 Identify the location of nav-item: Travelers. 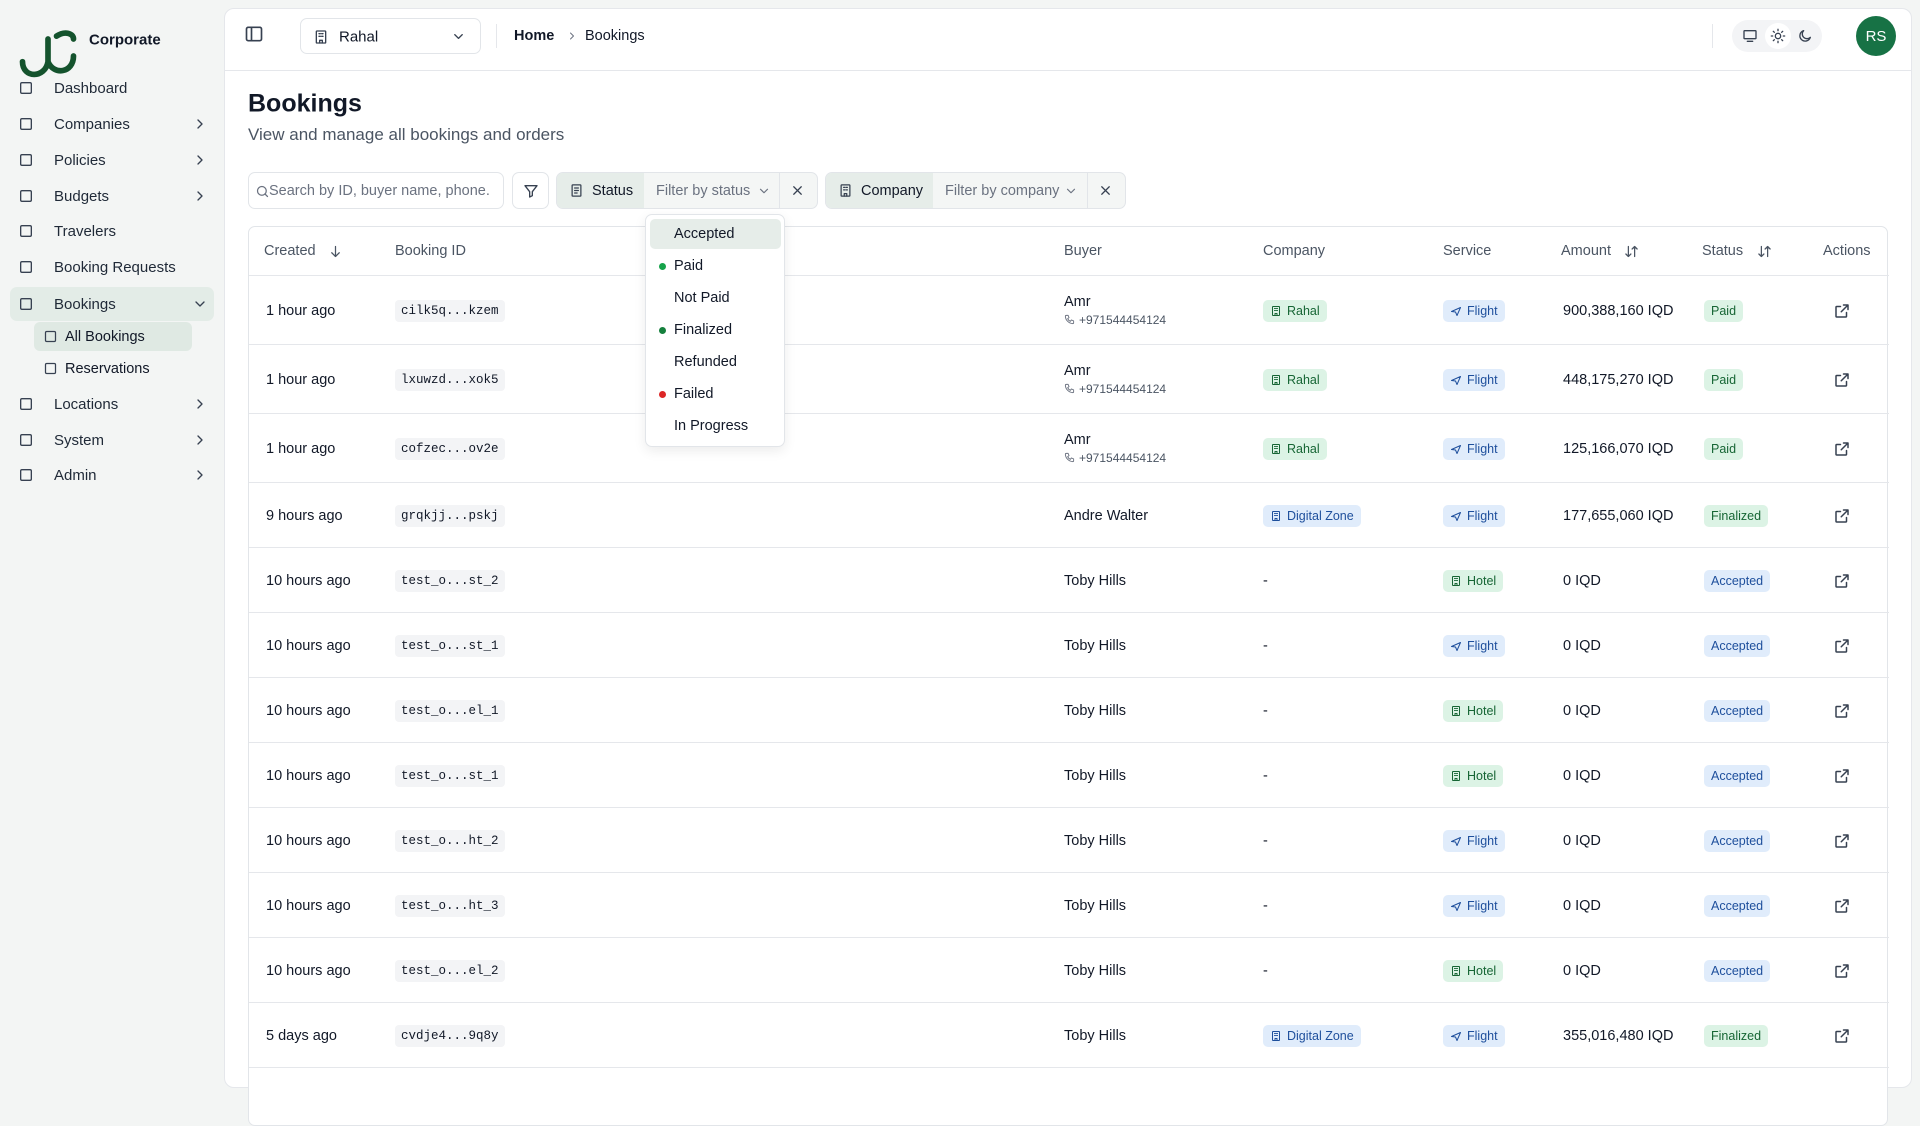
(112, 231).